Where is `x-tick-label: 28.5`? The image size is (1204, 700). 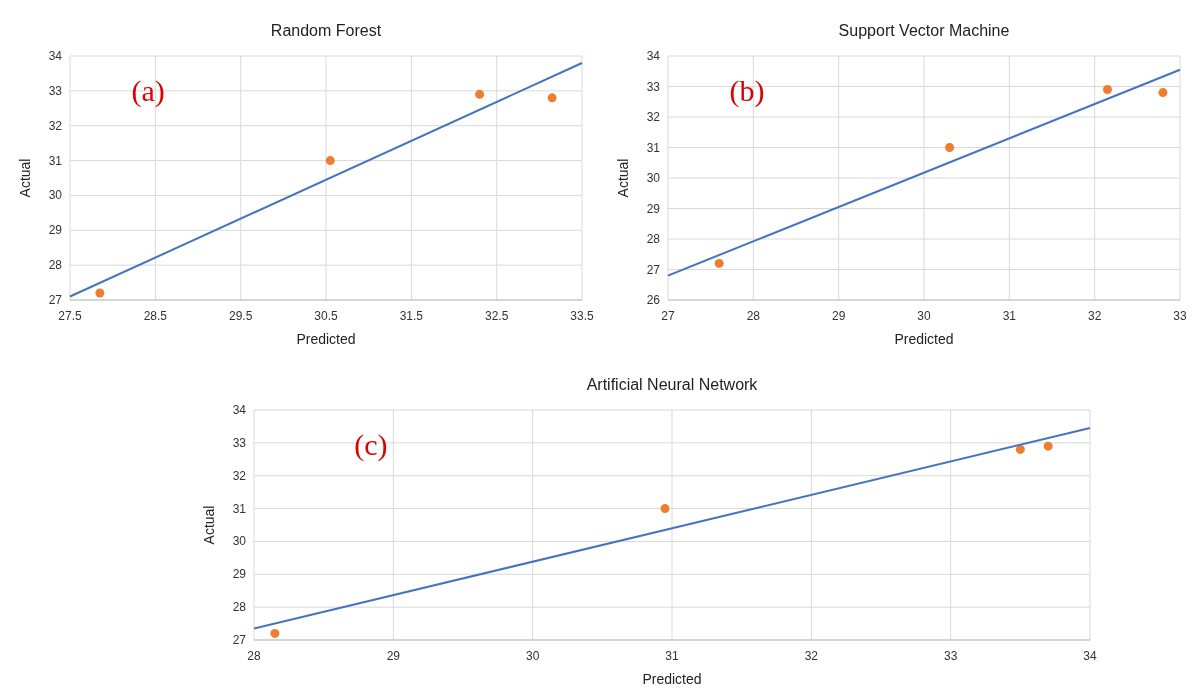
x-tick-label: 28.5 is located at coordinates (155, 316).